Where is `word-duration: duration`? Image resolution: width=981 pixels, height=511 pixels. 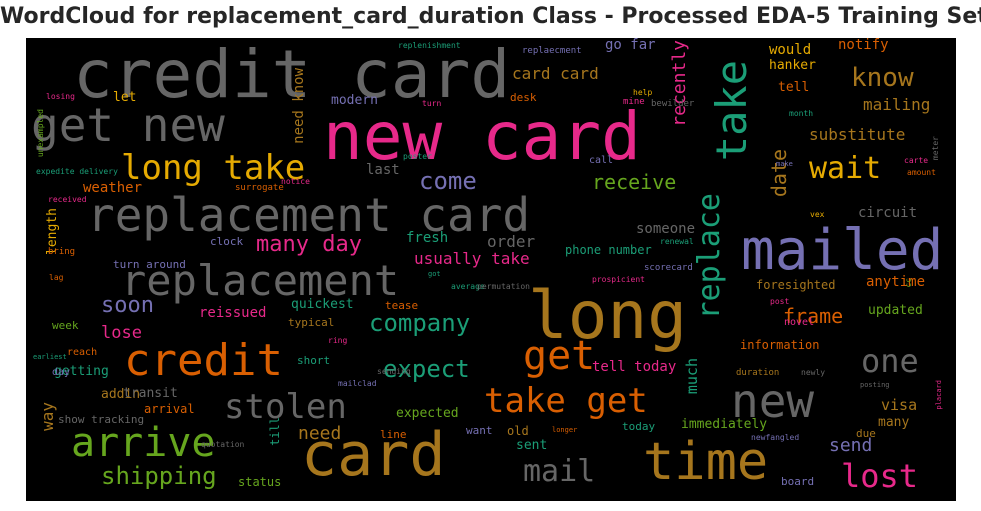
word-duration: duration is located at coordinates (758, 373).